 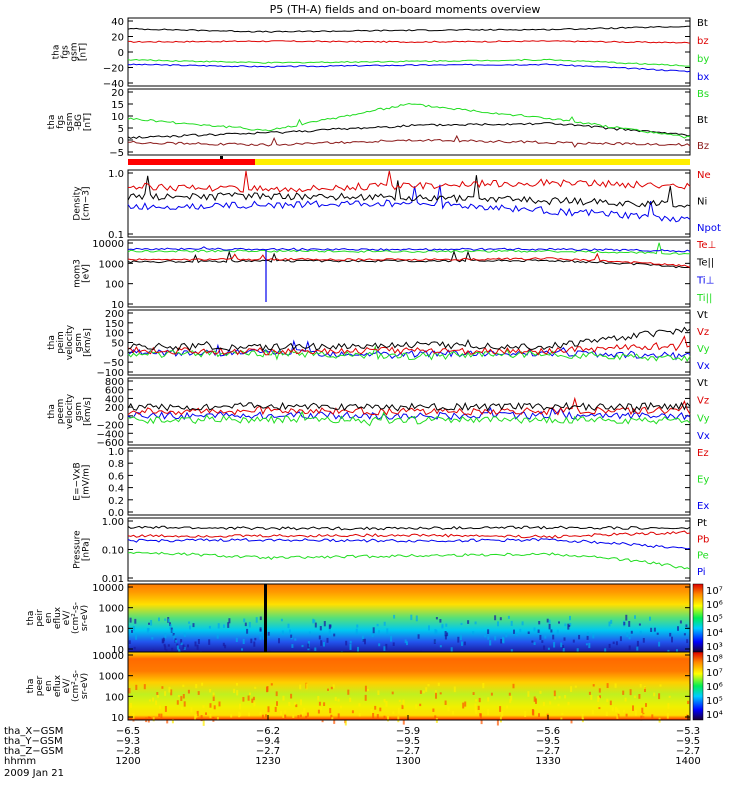 What do you see at coordinates (407, 761) in the screenshot?
I see `x-axis-value: 1300` at bounding box center [407, 761].